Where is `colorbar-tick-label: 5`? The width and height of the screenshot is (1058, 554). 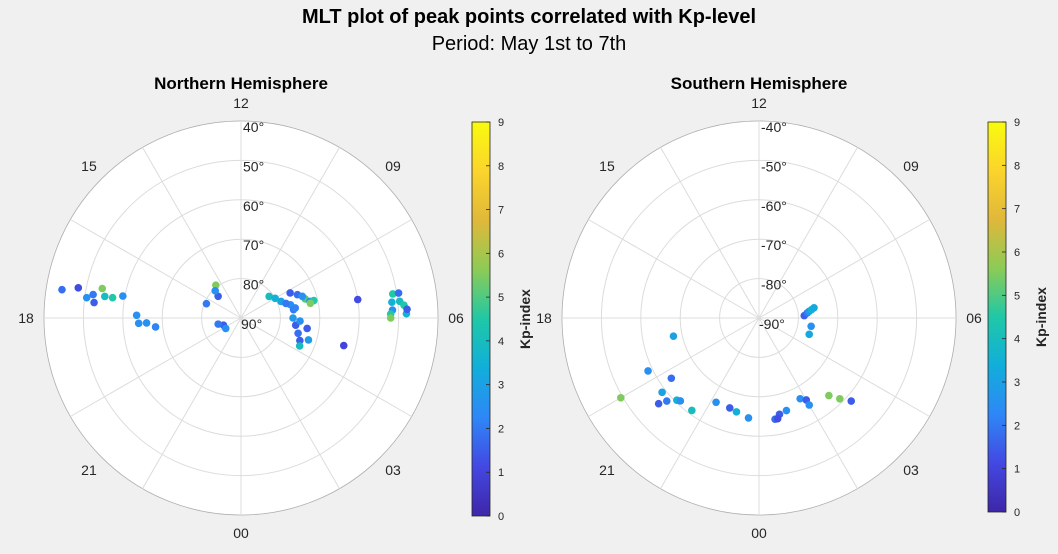
colorbar-tick-label: 5 is located at coordinates (1017, 296).